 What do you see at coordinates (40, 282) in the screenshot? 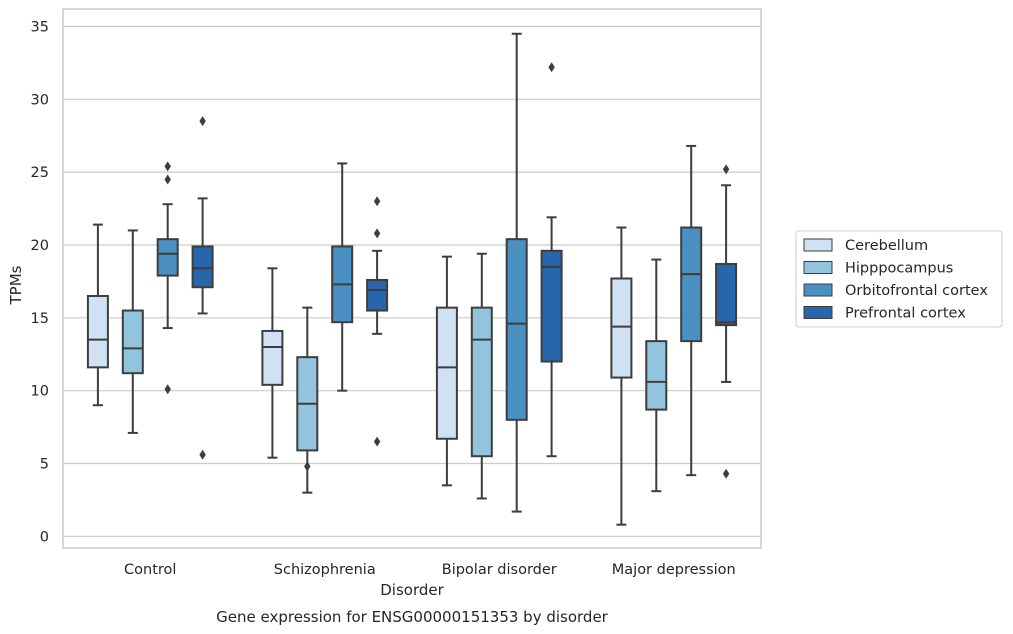
I see `y-tick-labels: 0 5 10 15 20 25 30 35` at bounding box center [40, 282].